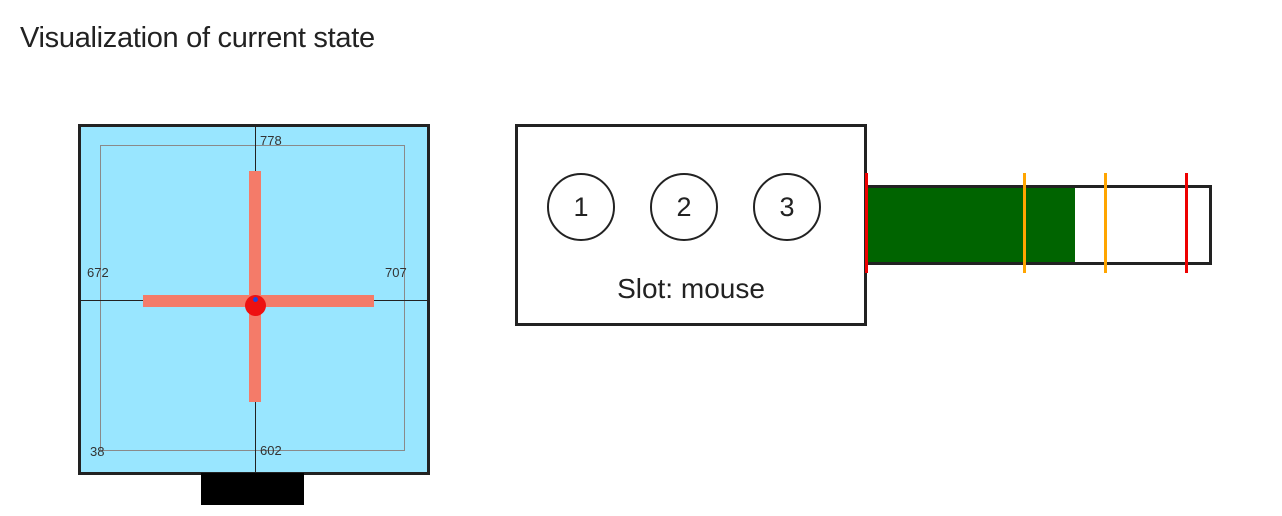  What do you see at coordinates (970, 225) in the screenshot?
I see `level-gauge-fill` at bounding box center [970, 225].